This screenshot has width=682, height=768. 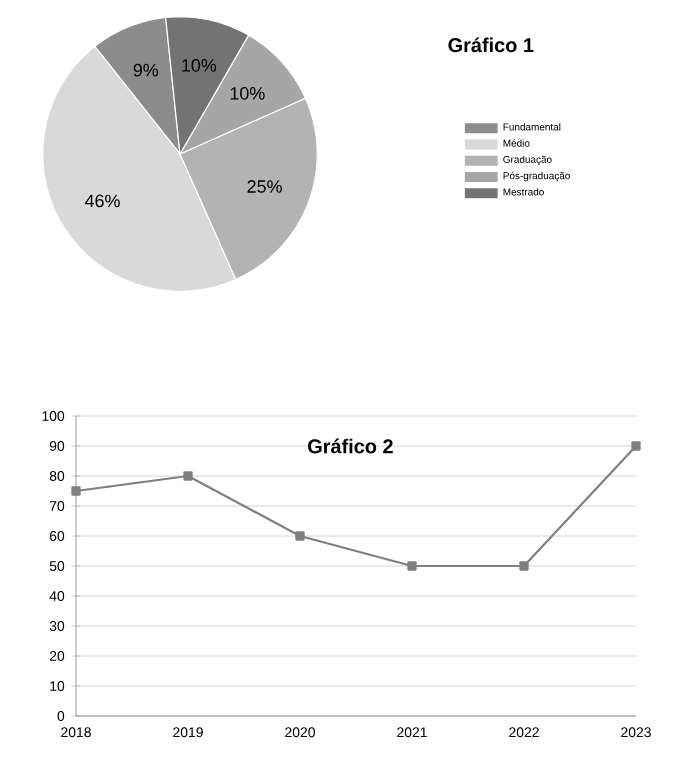 What do you see at coordinates (491, 45) in the screenshot?
I see `text: Gráfico 1` at bounding box center [491, 45].